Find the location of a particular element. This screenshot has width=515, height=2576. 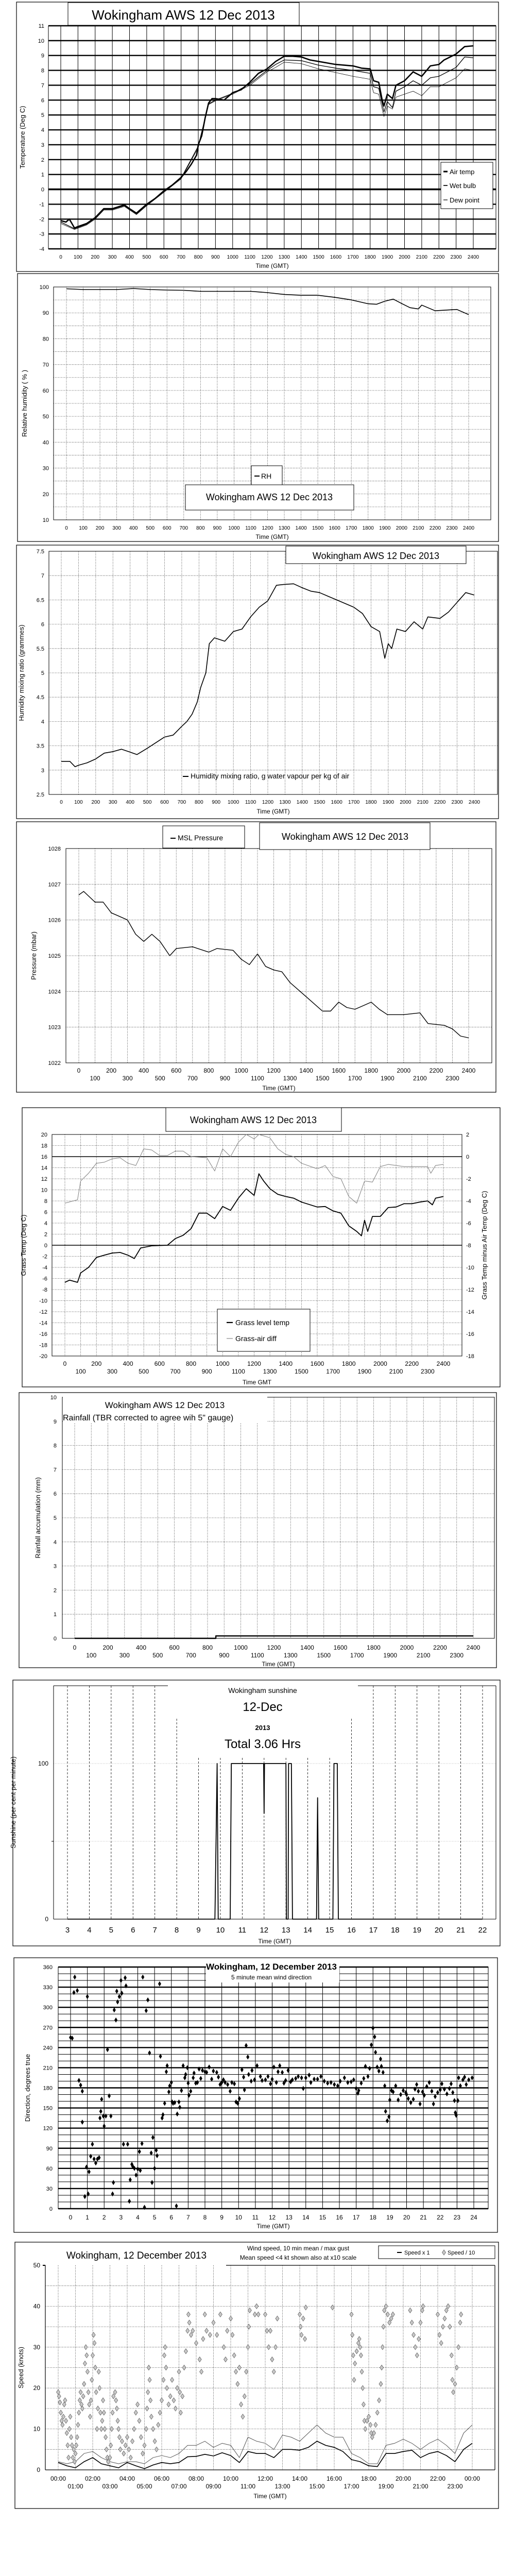

y-tick-label: 0 is located at coordinates (45, 1246).